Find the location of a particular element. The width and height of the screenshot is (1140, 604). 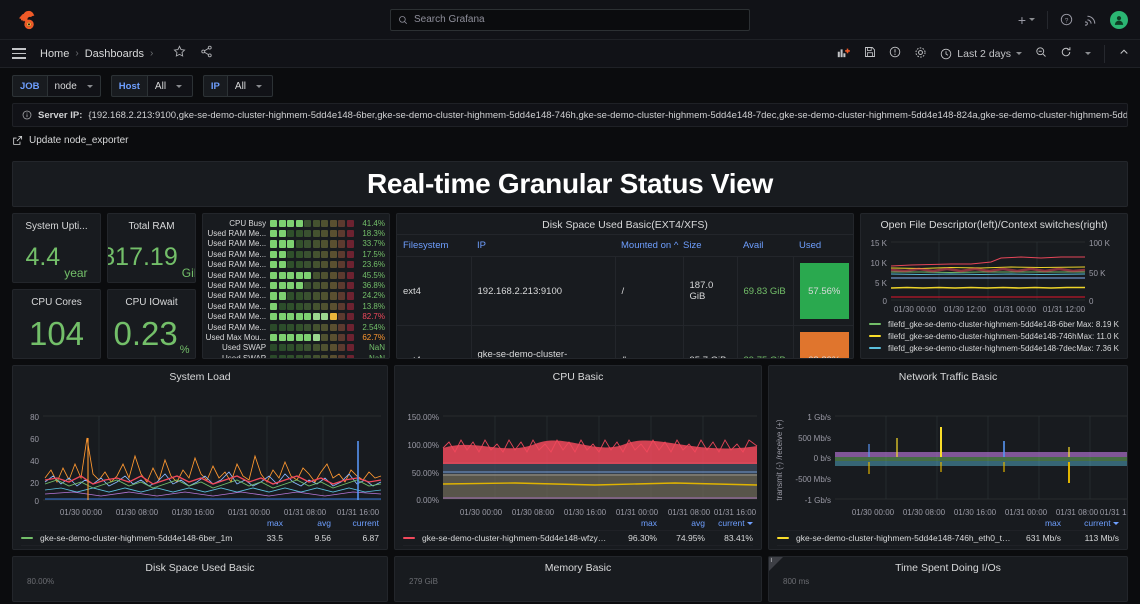

y-tick: 5 K is located at coordinates (881, 283).